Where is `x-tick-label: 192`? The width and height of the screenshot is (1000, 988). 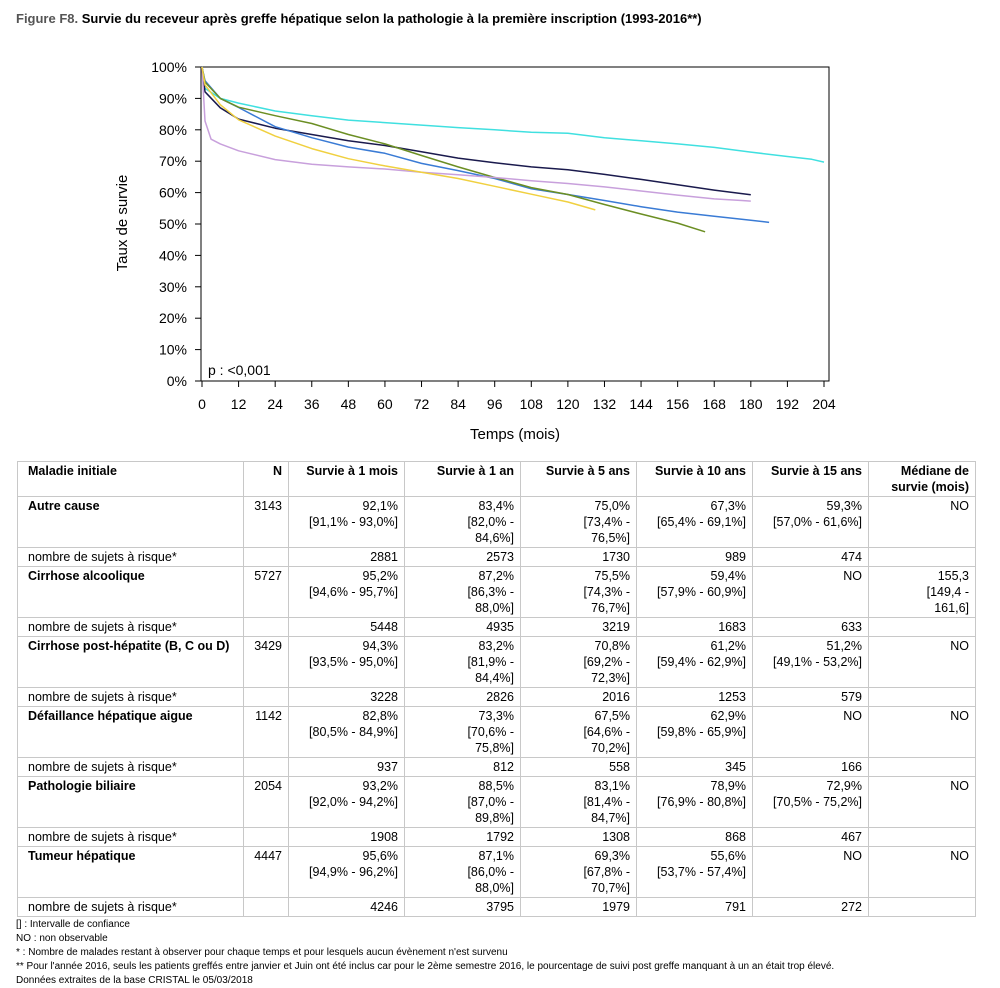
x-tick-label: 192 is located at coordinates (788, 404).